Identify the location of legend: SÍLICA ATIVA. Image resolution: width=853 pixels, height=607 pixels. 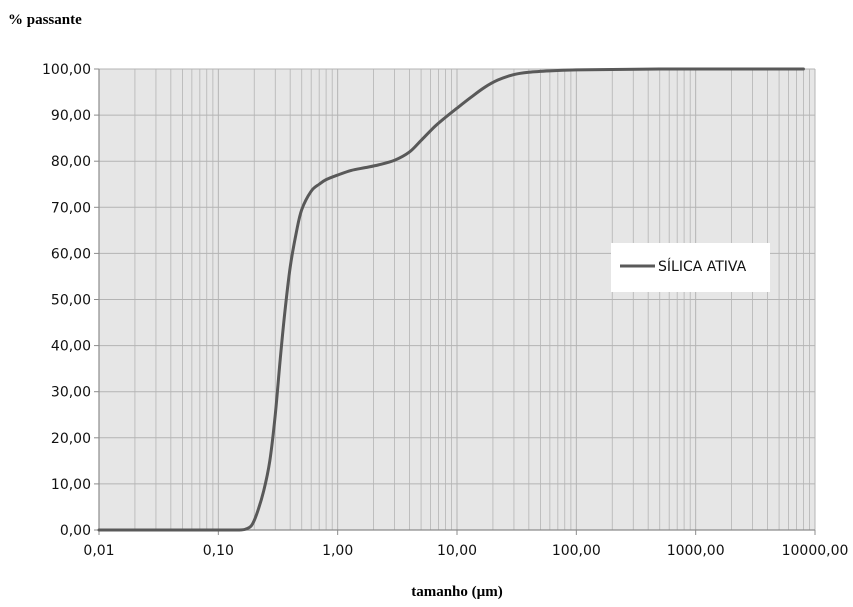
(690, 267).